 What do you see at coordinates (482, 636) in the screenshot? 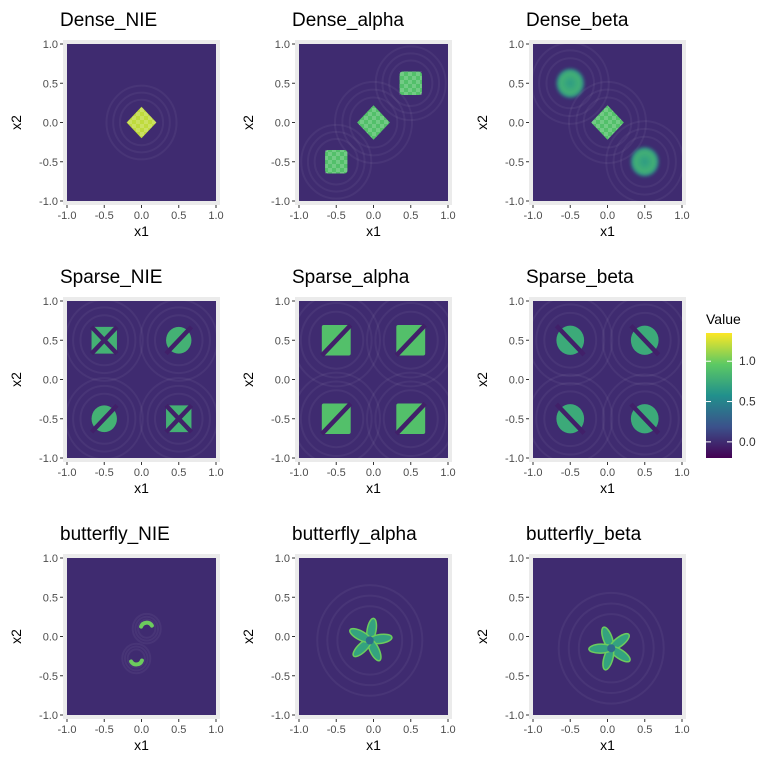
I see `y-axis-label: x2` at bounding box center [482, 636].